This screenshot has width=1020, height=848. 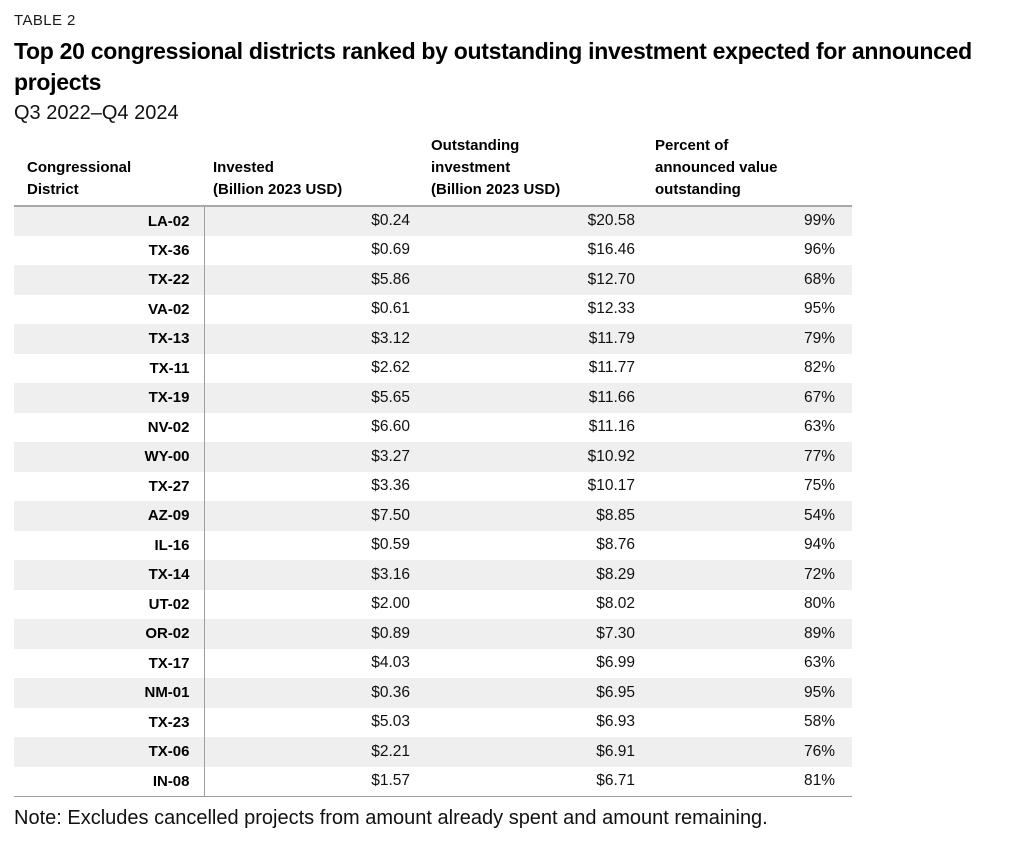 I want to click on cell-district: TX-22, so click(x=109, y=280).